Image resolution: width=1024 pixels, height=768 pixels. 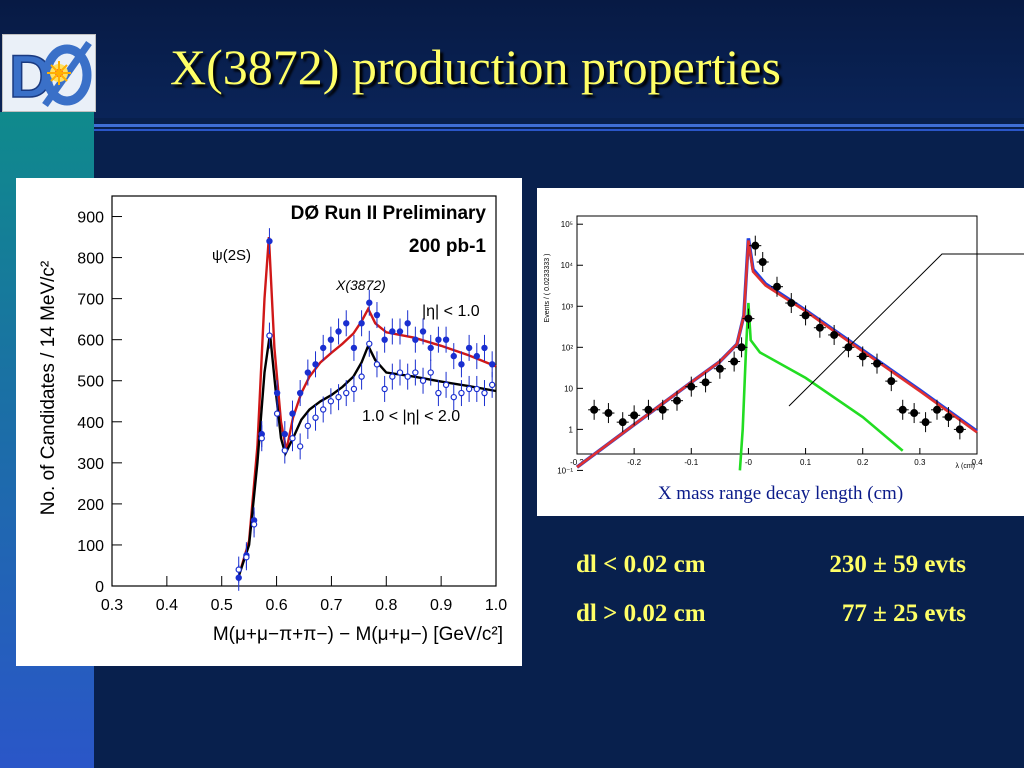 What do you see at coordinates (496, 605) in the screenshot?
I see `x-tick-label: 1.0` at bounding box center [496, 605].